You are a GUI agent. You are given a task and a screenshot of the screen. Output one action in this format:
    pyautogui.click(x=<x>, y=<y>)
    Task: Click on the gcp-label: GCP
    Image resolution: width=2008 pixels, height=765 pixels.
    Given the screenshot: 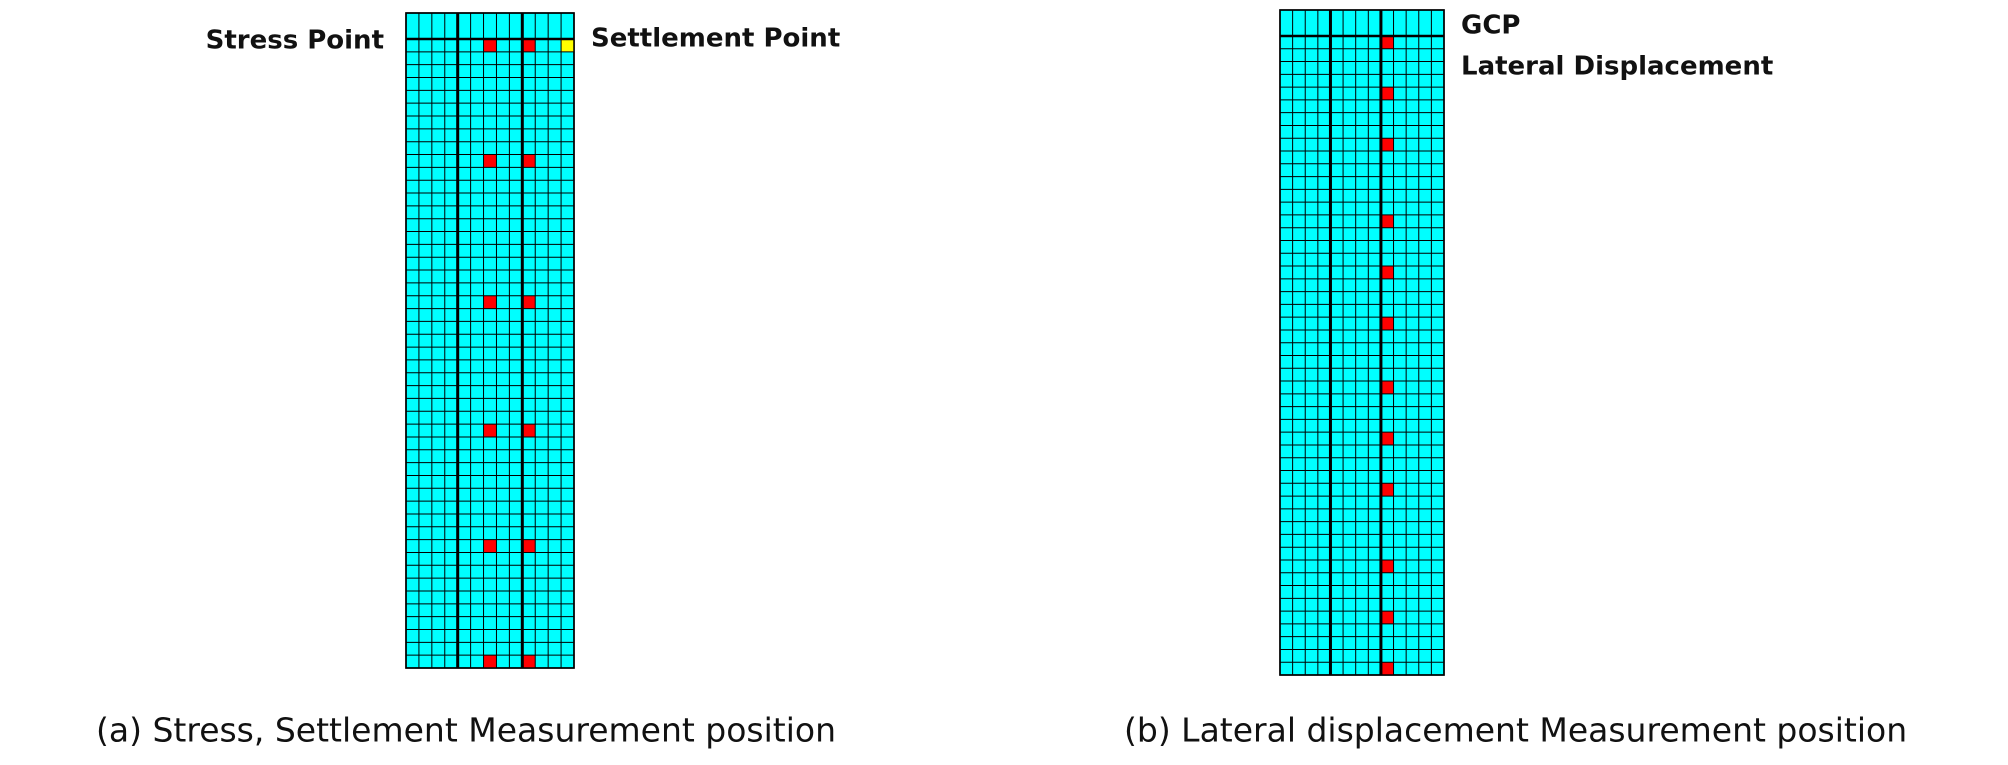 What is the action you would take?
    pyautogui.click(x=1490, y=26)
    